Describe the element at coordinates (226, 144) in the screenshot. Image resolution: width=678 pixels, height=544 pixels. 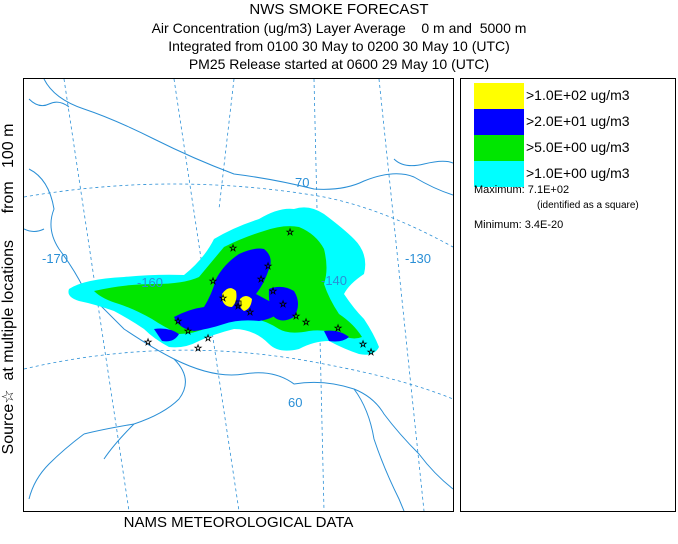
I see `lon-150-line` at that location.